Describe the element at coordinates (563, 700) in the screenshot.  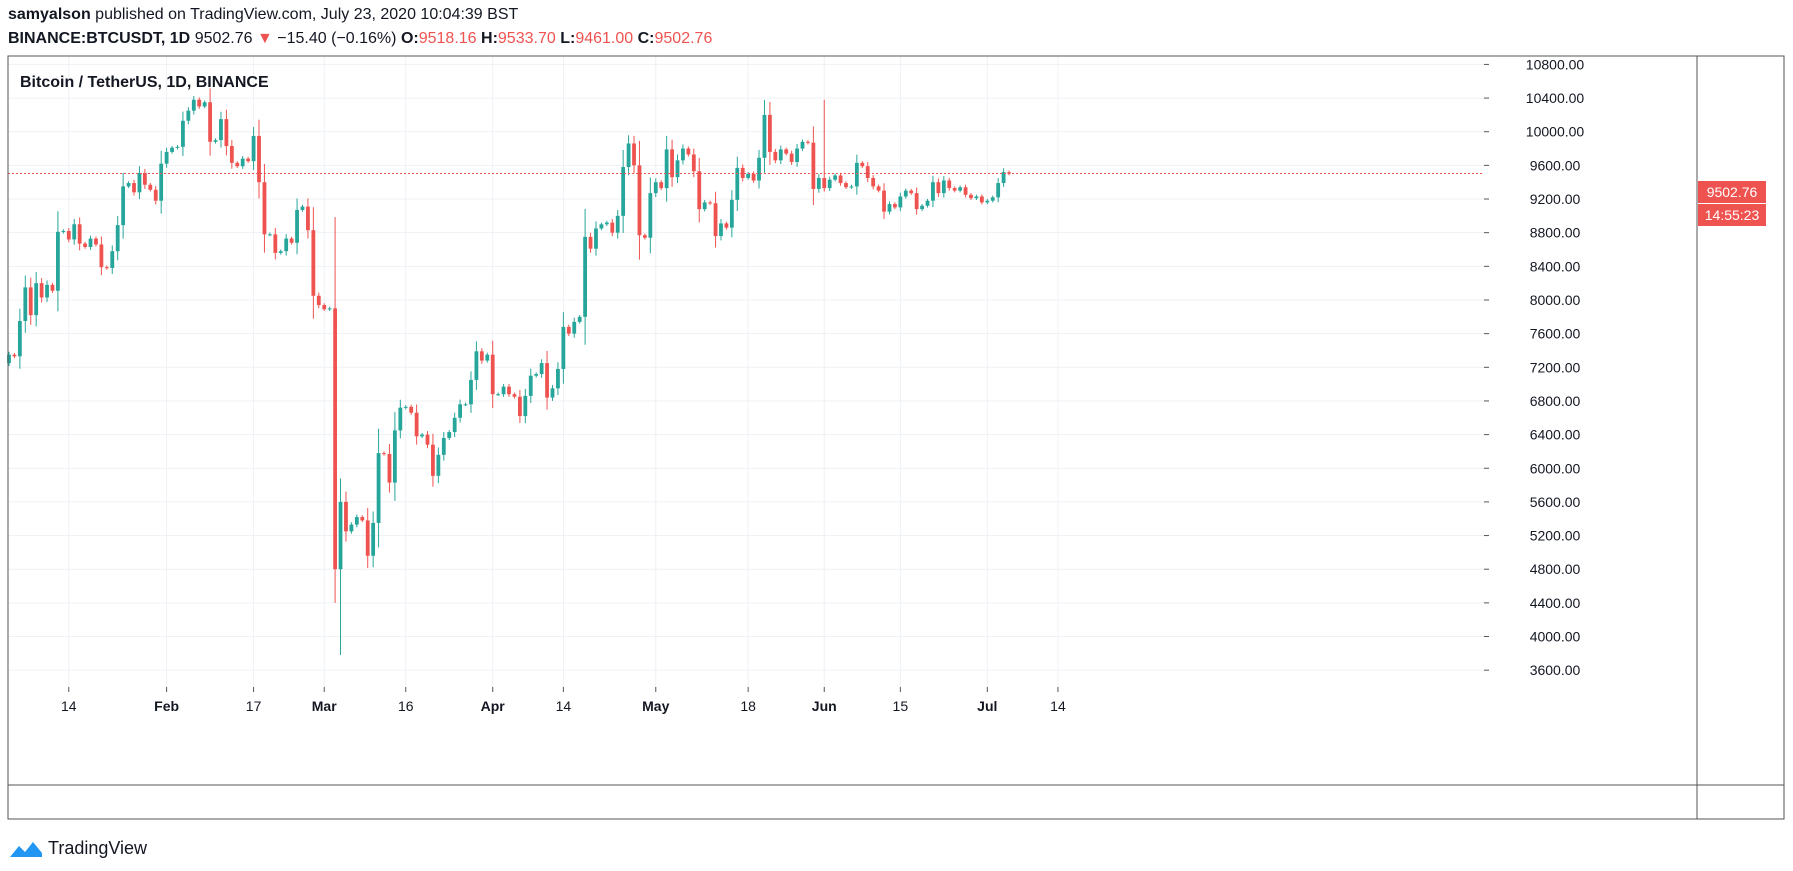
I see `time-axis: 14 Feb 17 Mar 16 Apr 14 May 18 Jun 15 Jul 14` at that location.